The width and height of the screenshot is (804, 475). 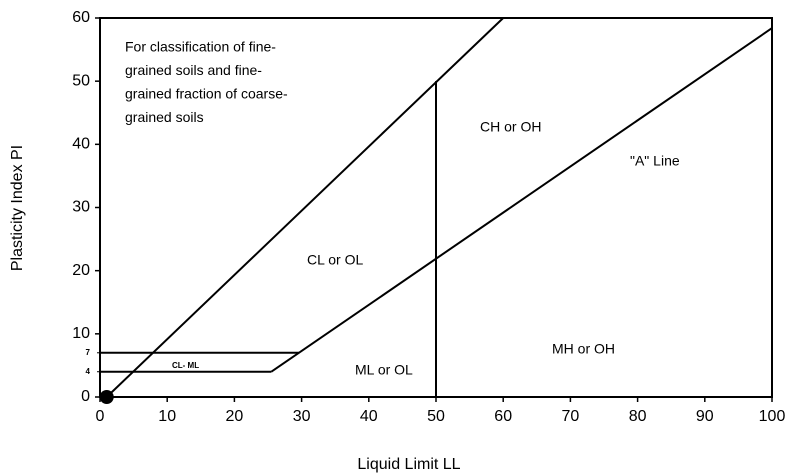 What do you see at coordinates (302, 416) in the screenshot?
I see `x-tick-label: 30` at bounding box center [302, 416].